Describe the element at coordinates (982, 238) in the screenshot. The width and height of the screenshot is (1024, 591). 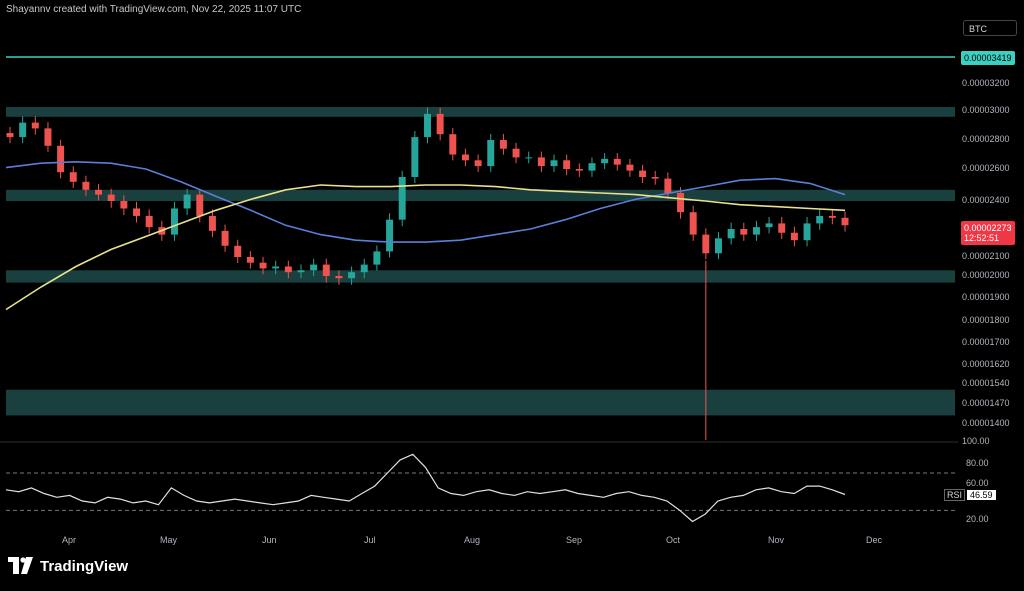
I see `candle-countdown: 12:52:51` at that location.